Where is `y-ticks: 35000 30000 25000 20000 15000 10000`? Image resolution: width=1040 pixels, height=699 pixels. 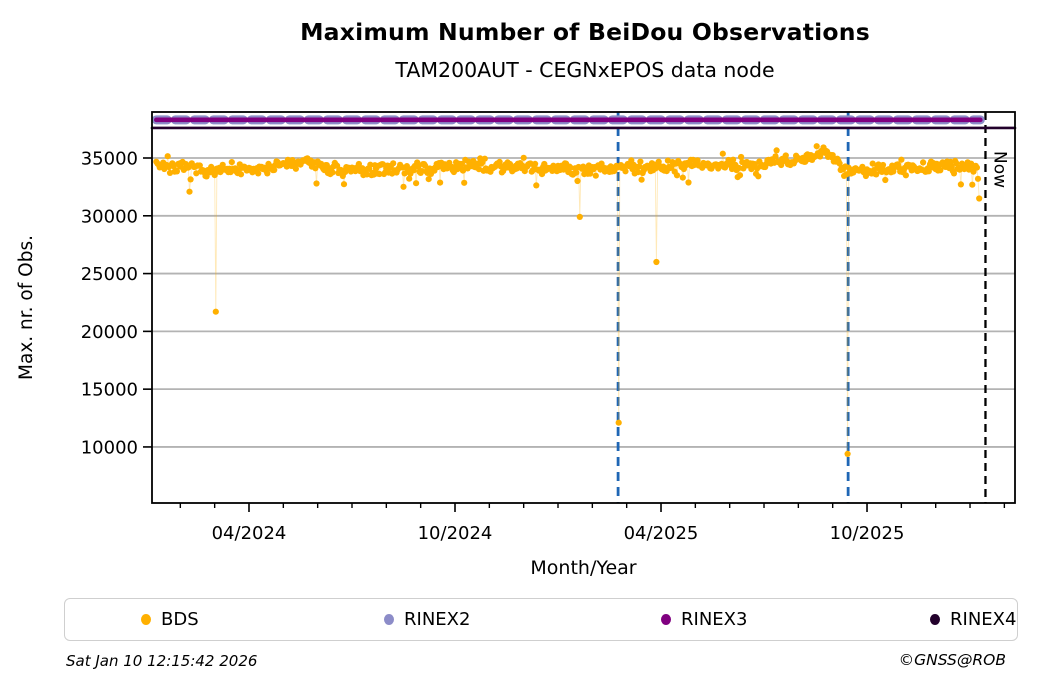
y-ticks: 35000 30000 25000 20000 15000 10000 is located at coordinates (116, 303).